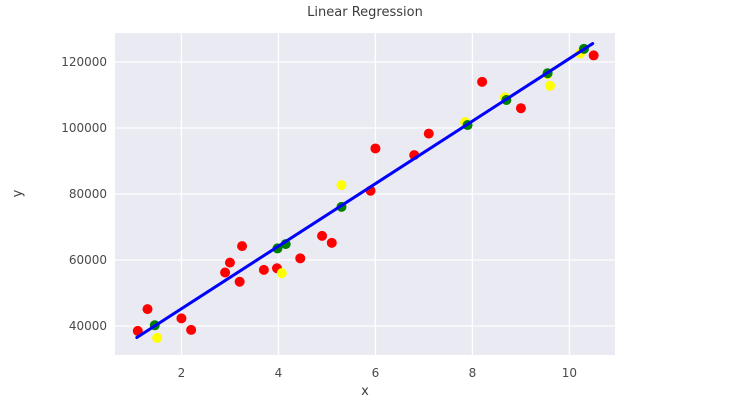 Image resolution: width=752 pixels, height=416 pixels. What do you see at coordinates (87, 259) in the screenshot?
I see `y-tick-label: 60000` at bounding box center [87, 259].